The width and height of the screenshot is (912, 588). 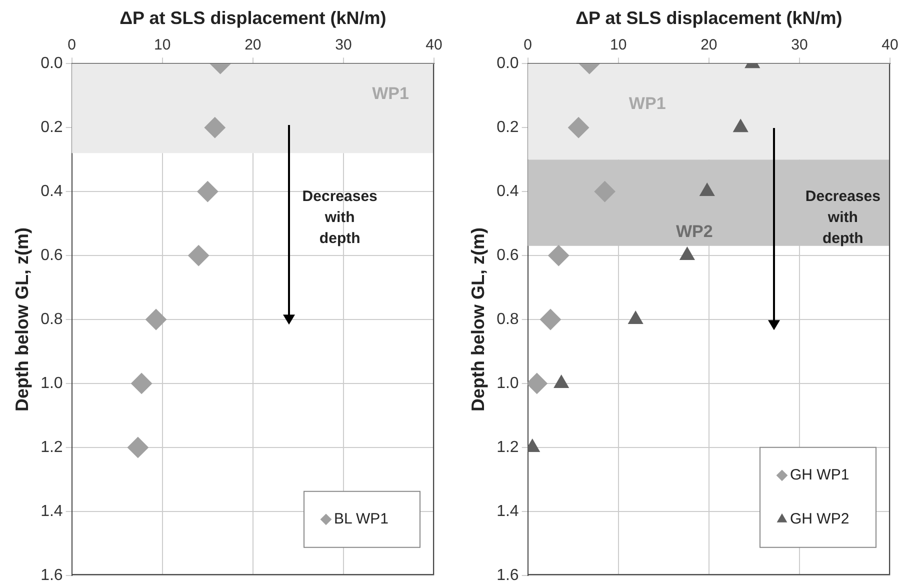 I want to click on legend-label: GH WP1, so click(x=820, y=475).